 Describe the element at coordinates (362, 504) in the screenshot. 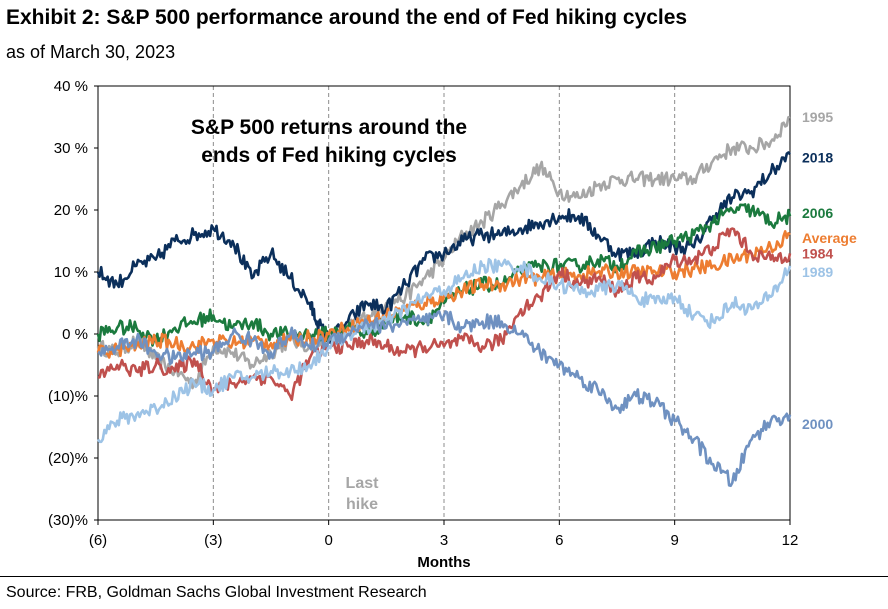

I see `last-hike-annotation: hike` at that location.